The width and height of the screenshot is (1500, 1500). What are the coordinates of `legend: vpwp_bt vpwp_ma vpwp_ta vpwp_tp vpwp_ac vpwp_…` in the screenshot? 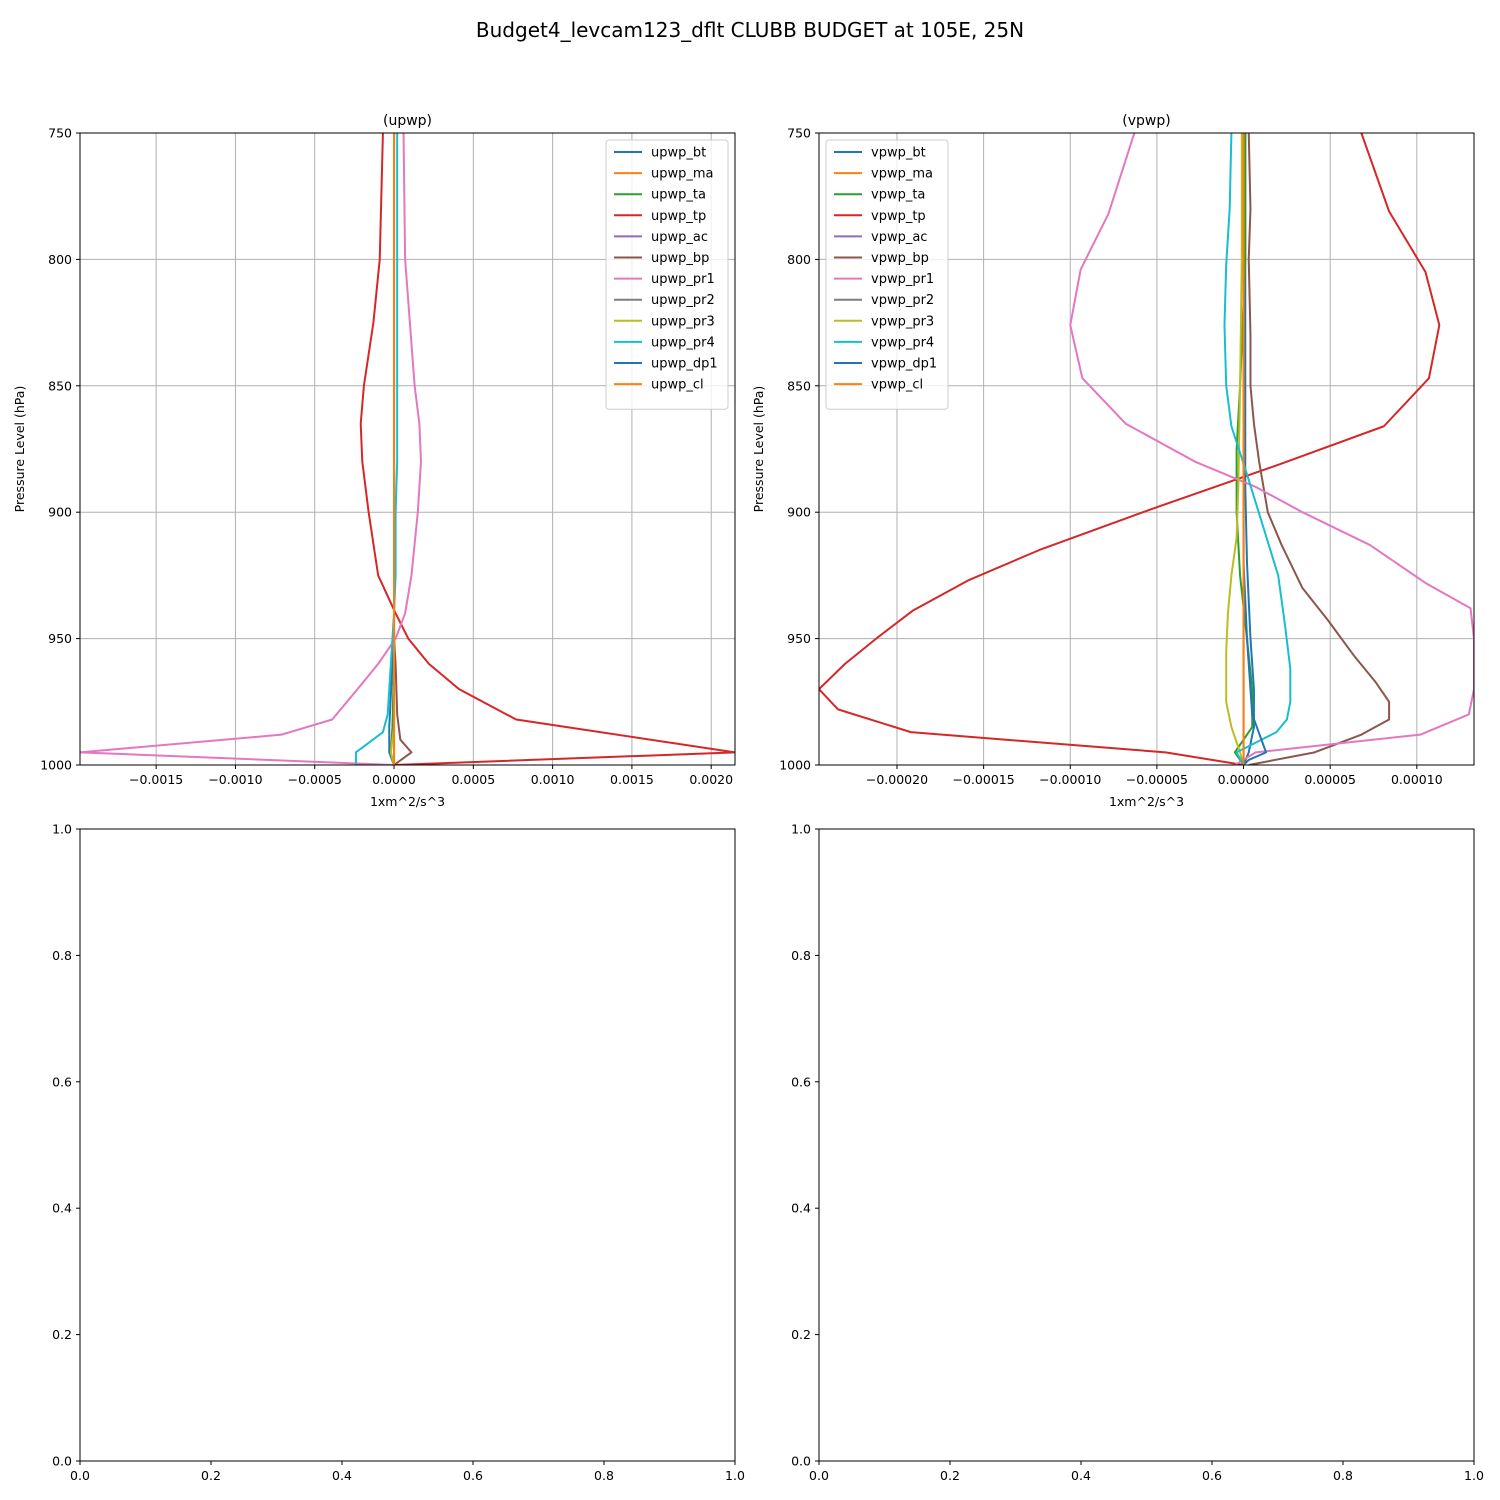 It's located at (887, 274).